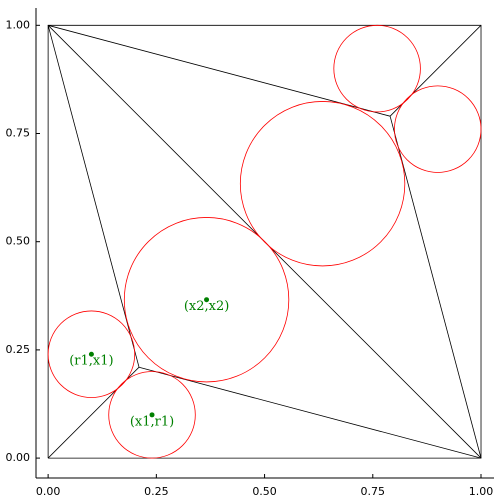 This screenshot has height=500, width=500. What do you see at coordinates (18, 133) in the screenshot?
I see `y-tick-label: 0.75` at bounding box center [18, 133].